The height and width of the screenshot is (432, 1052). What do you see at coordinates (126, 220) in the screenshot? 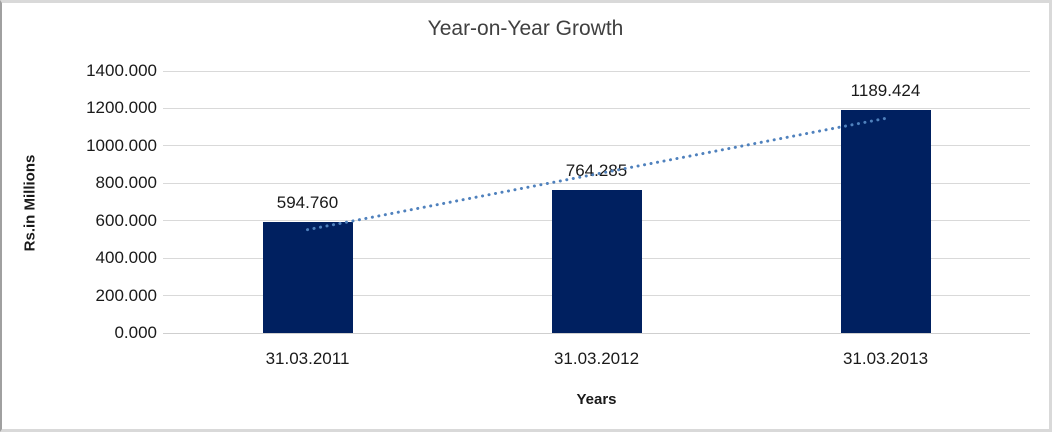
I see `y-tick-label: 600.000` at bounding box center [126, 220].